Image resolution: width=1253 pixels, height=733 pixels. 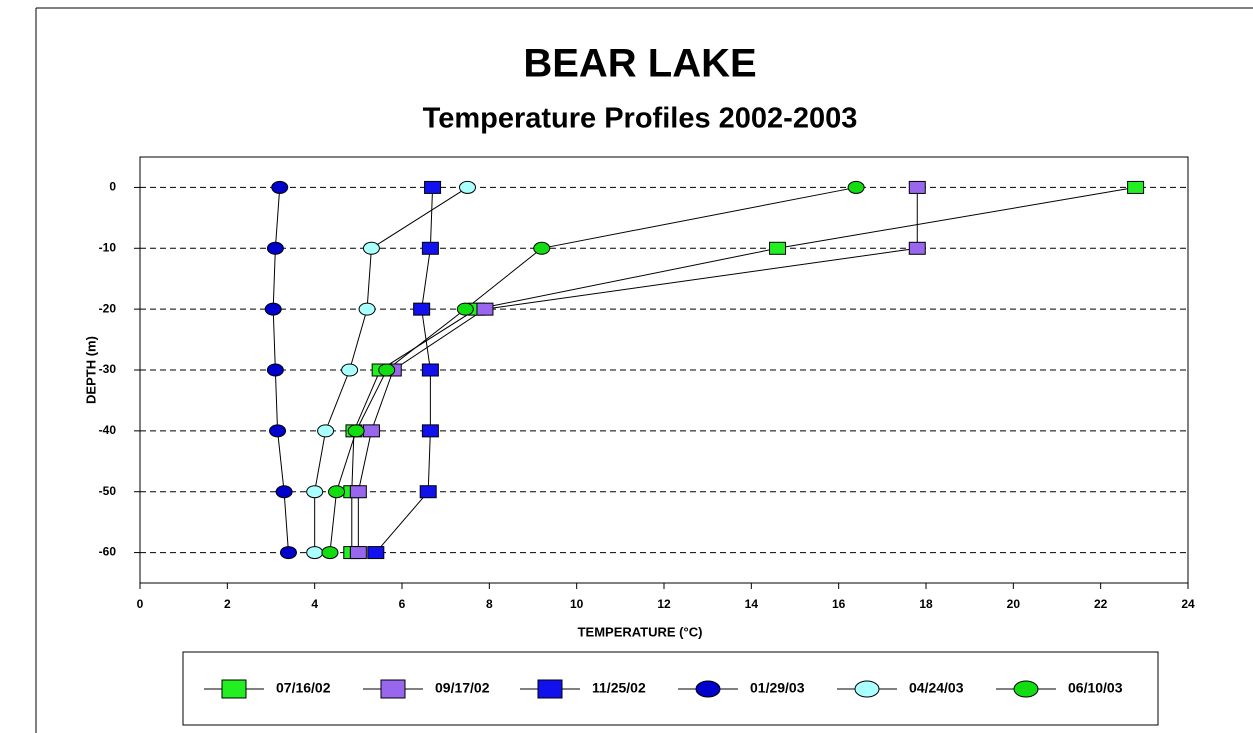 What do you see at coordinates (640, 631) in the screenshot?
I see `x-axis-label: TEMPERATURE (°C)` at bounding box center [640, 631].